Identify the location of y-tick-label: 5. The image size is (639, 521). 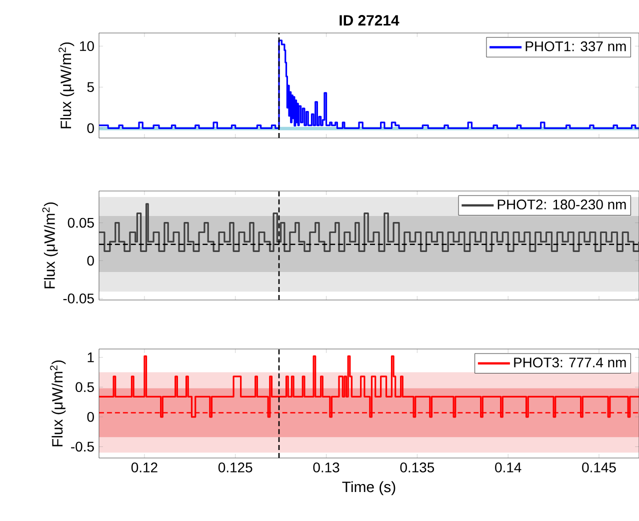
(90, 87).